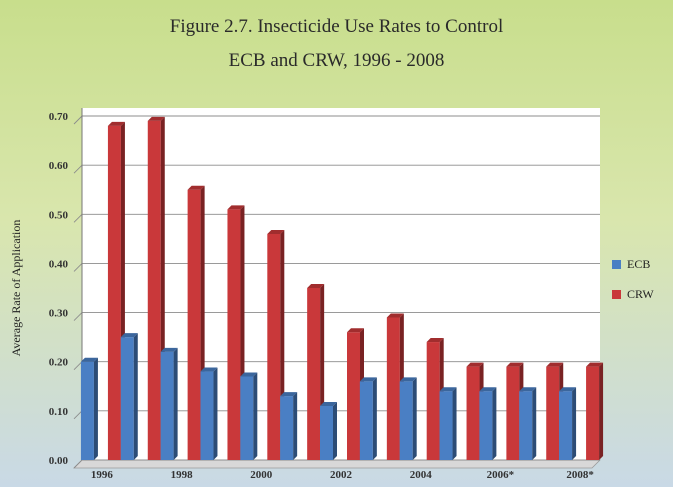  I want to click on bar-crw-2008, so click(595, 411).